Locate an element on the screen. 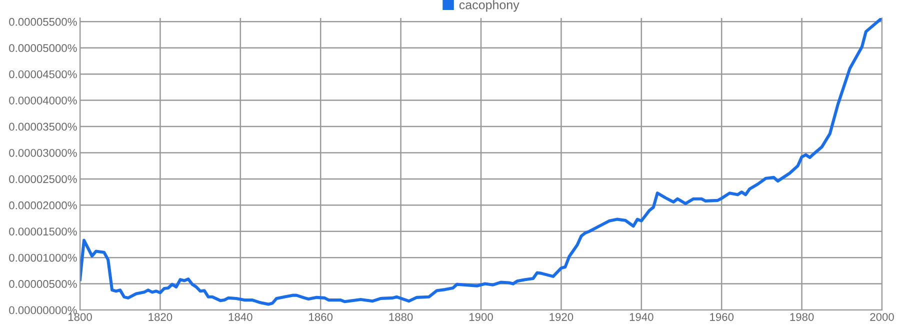 The image size is (900, 330). x-tick-label: 1940 is located at coordinates (642, 317).